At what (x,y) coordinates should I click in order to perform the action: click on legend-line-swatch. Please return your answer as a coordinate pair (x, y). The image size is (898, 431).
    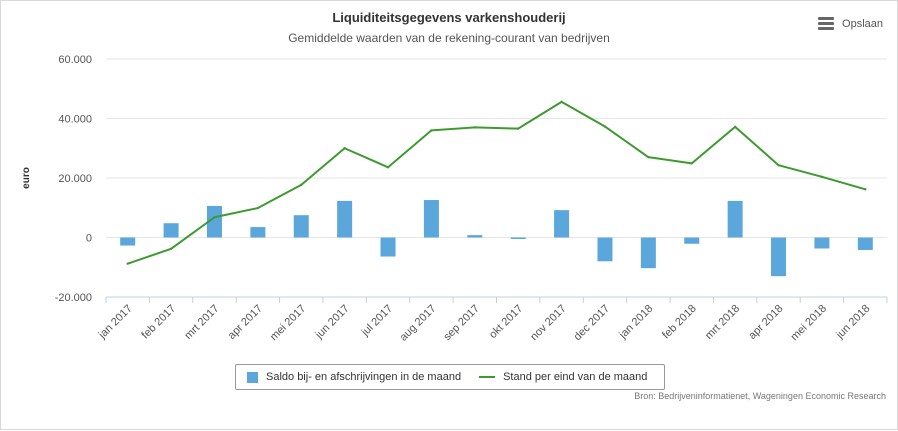
    Looking at the image, I should click on (487, 377).